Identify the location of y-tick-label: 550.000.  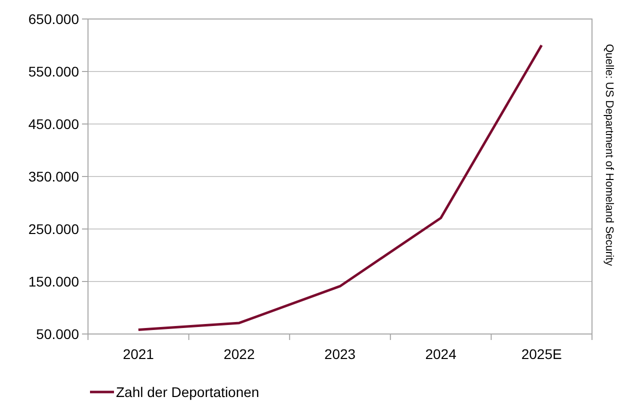
(54, 71).